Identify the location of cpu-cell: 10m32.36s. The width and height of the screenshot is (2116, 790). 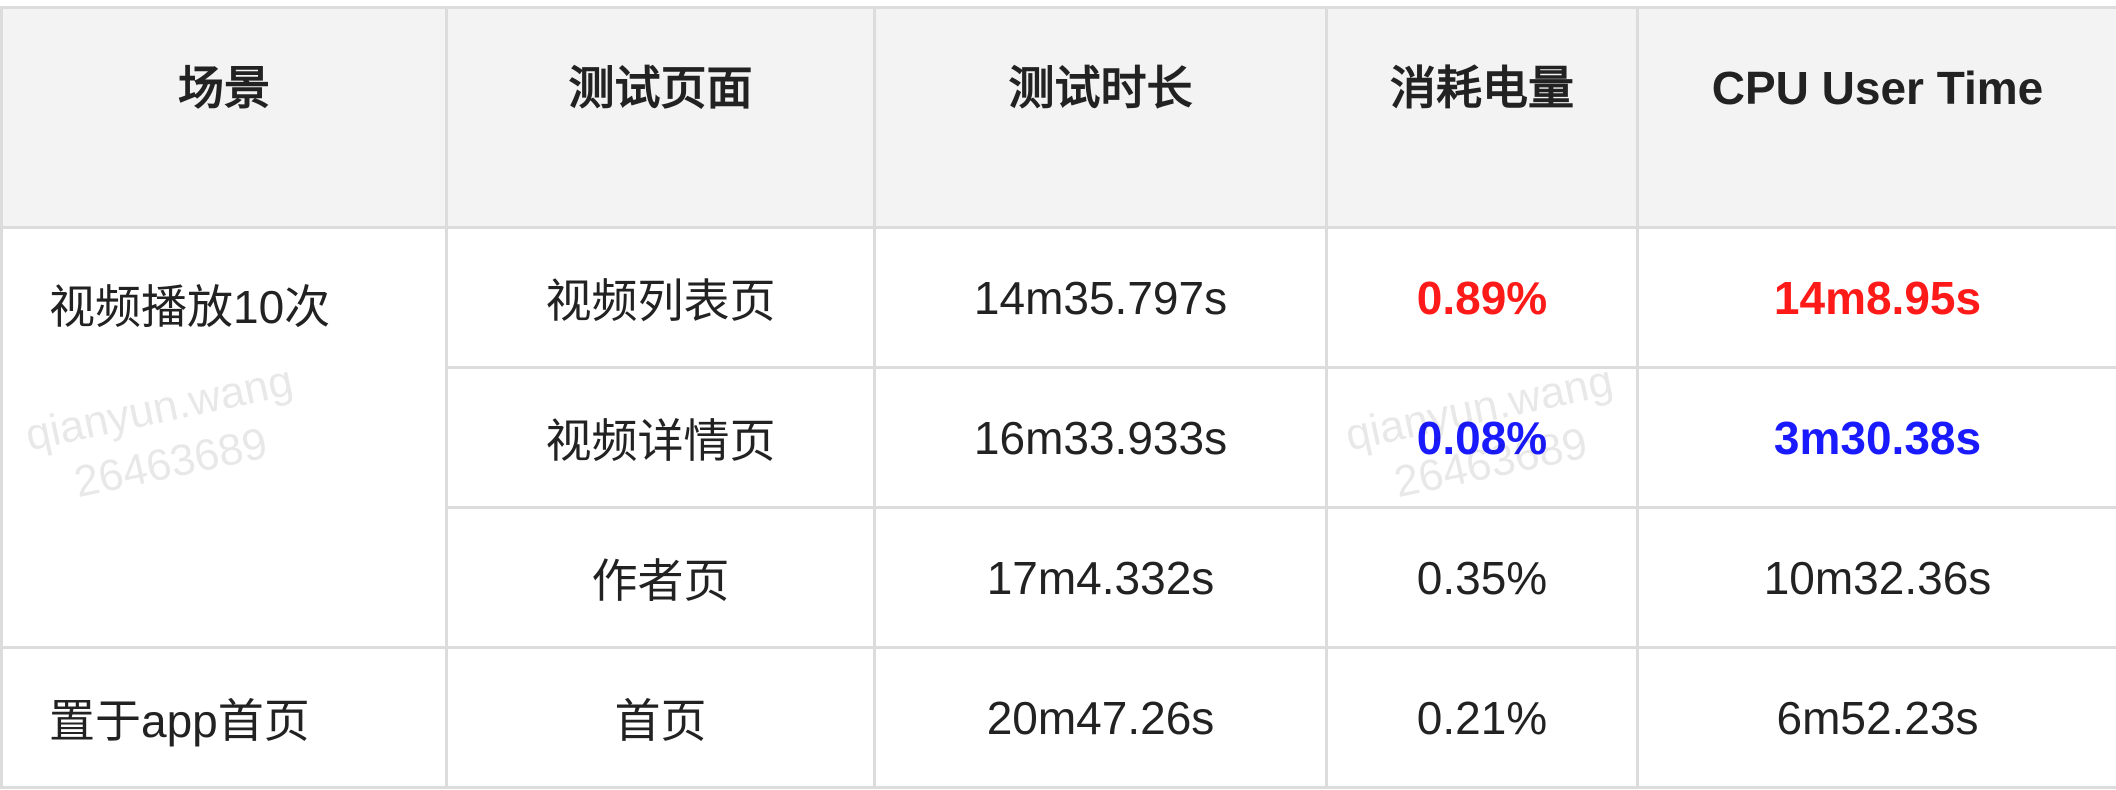
(1876, 577).